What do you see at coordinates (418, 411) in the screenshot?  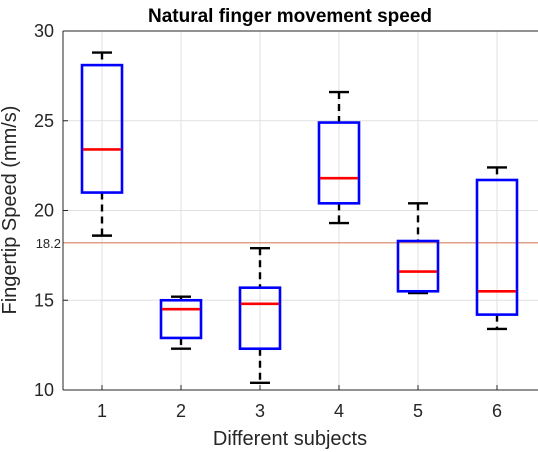 I see `x-tick-label: 5` at bounding box center [418, 411].